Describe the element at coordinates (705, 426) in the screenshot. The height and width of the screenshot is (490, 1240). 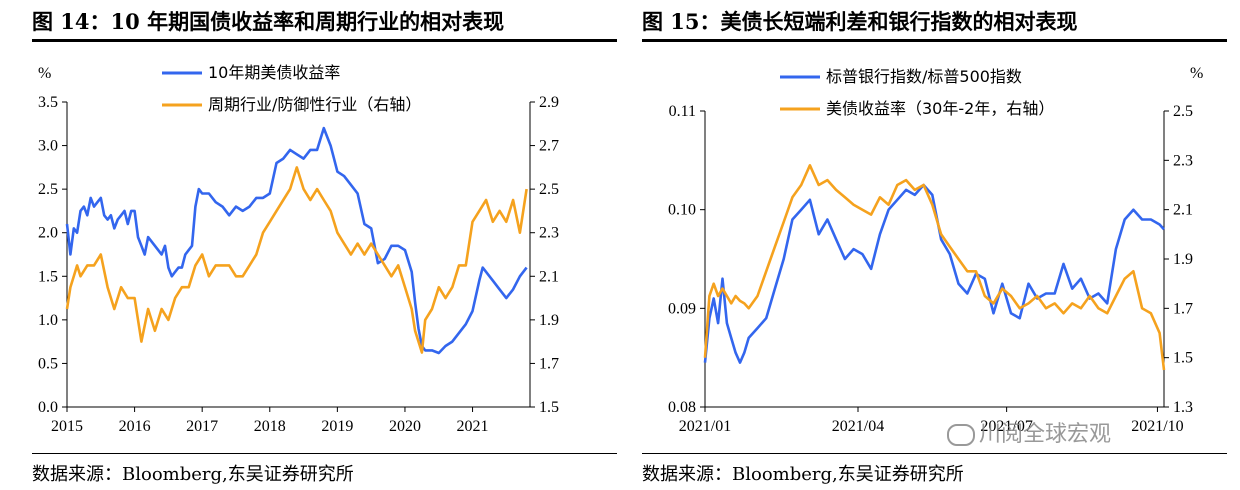
I see `x-tick-label: 2021/01` at that location.